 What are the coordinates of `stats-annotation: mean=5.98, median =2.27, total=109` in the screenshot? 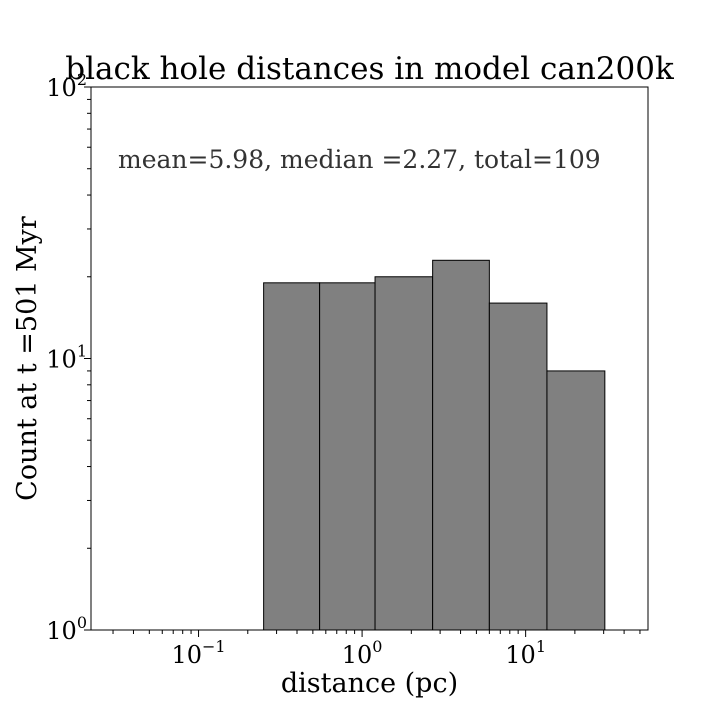 It's located at (359, 159).